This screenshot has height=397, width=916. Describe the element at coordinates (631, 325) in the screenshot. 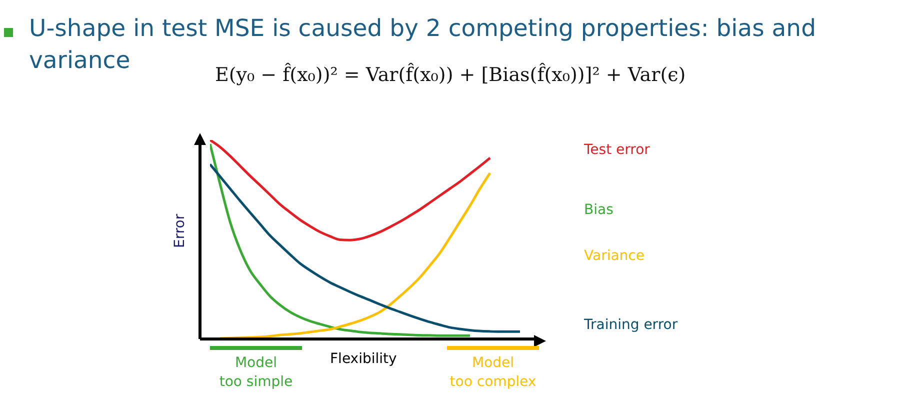

I see `text: Training error` at that location.